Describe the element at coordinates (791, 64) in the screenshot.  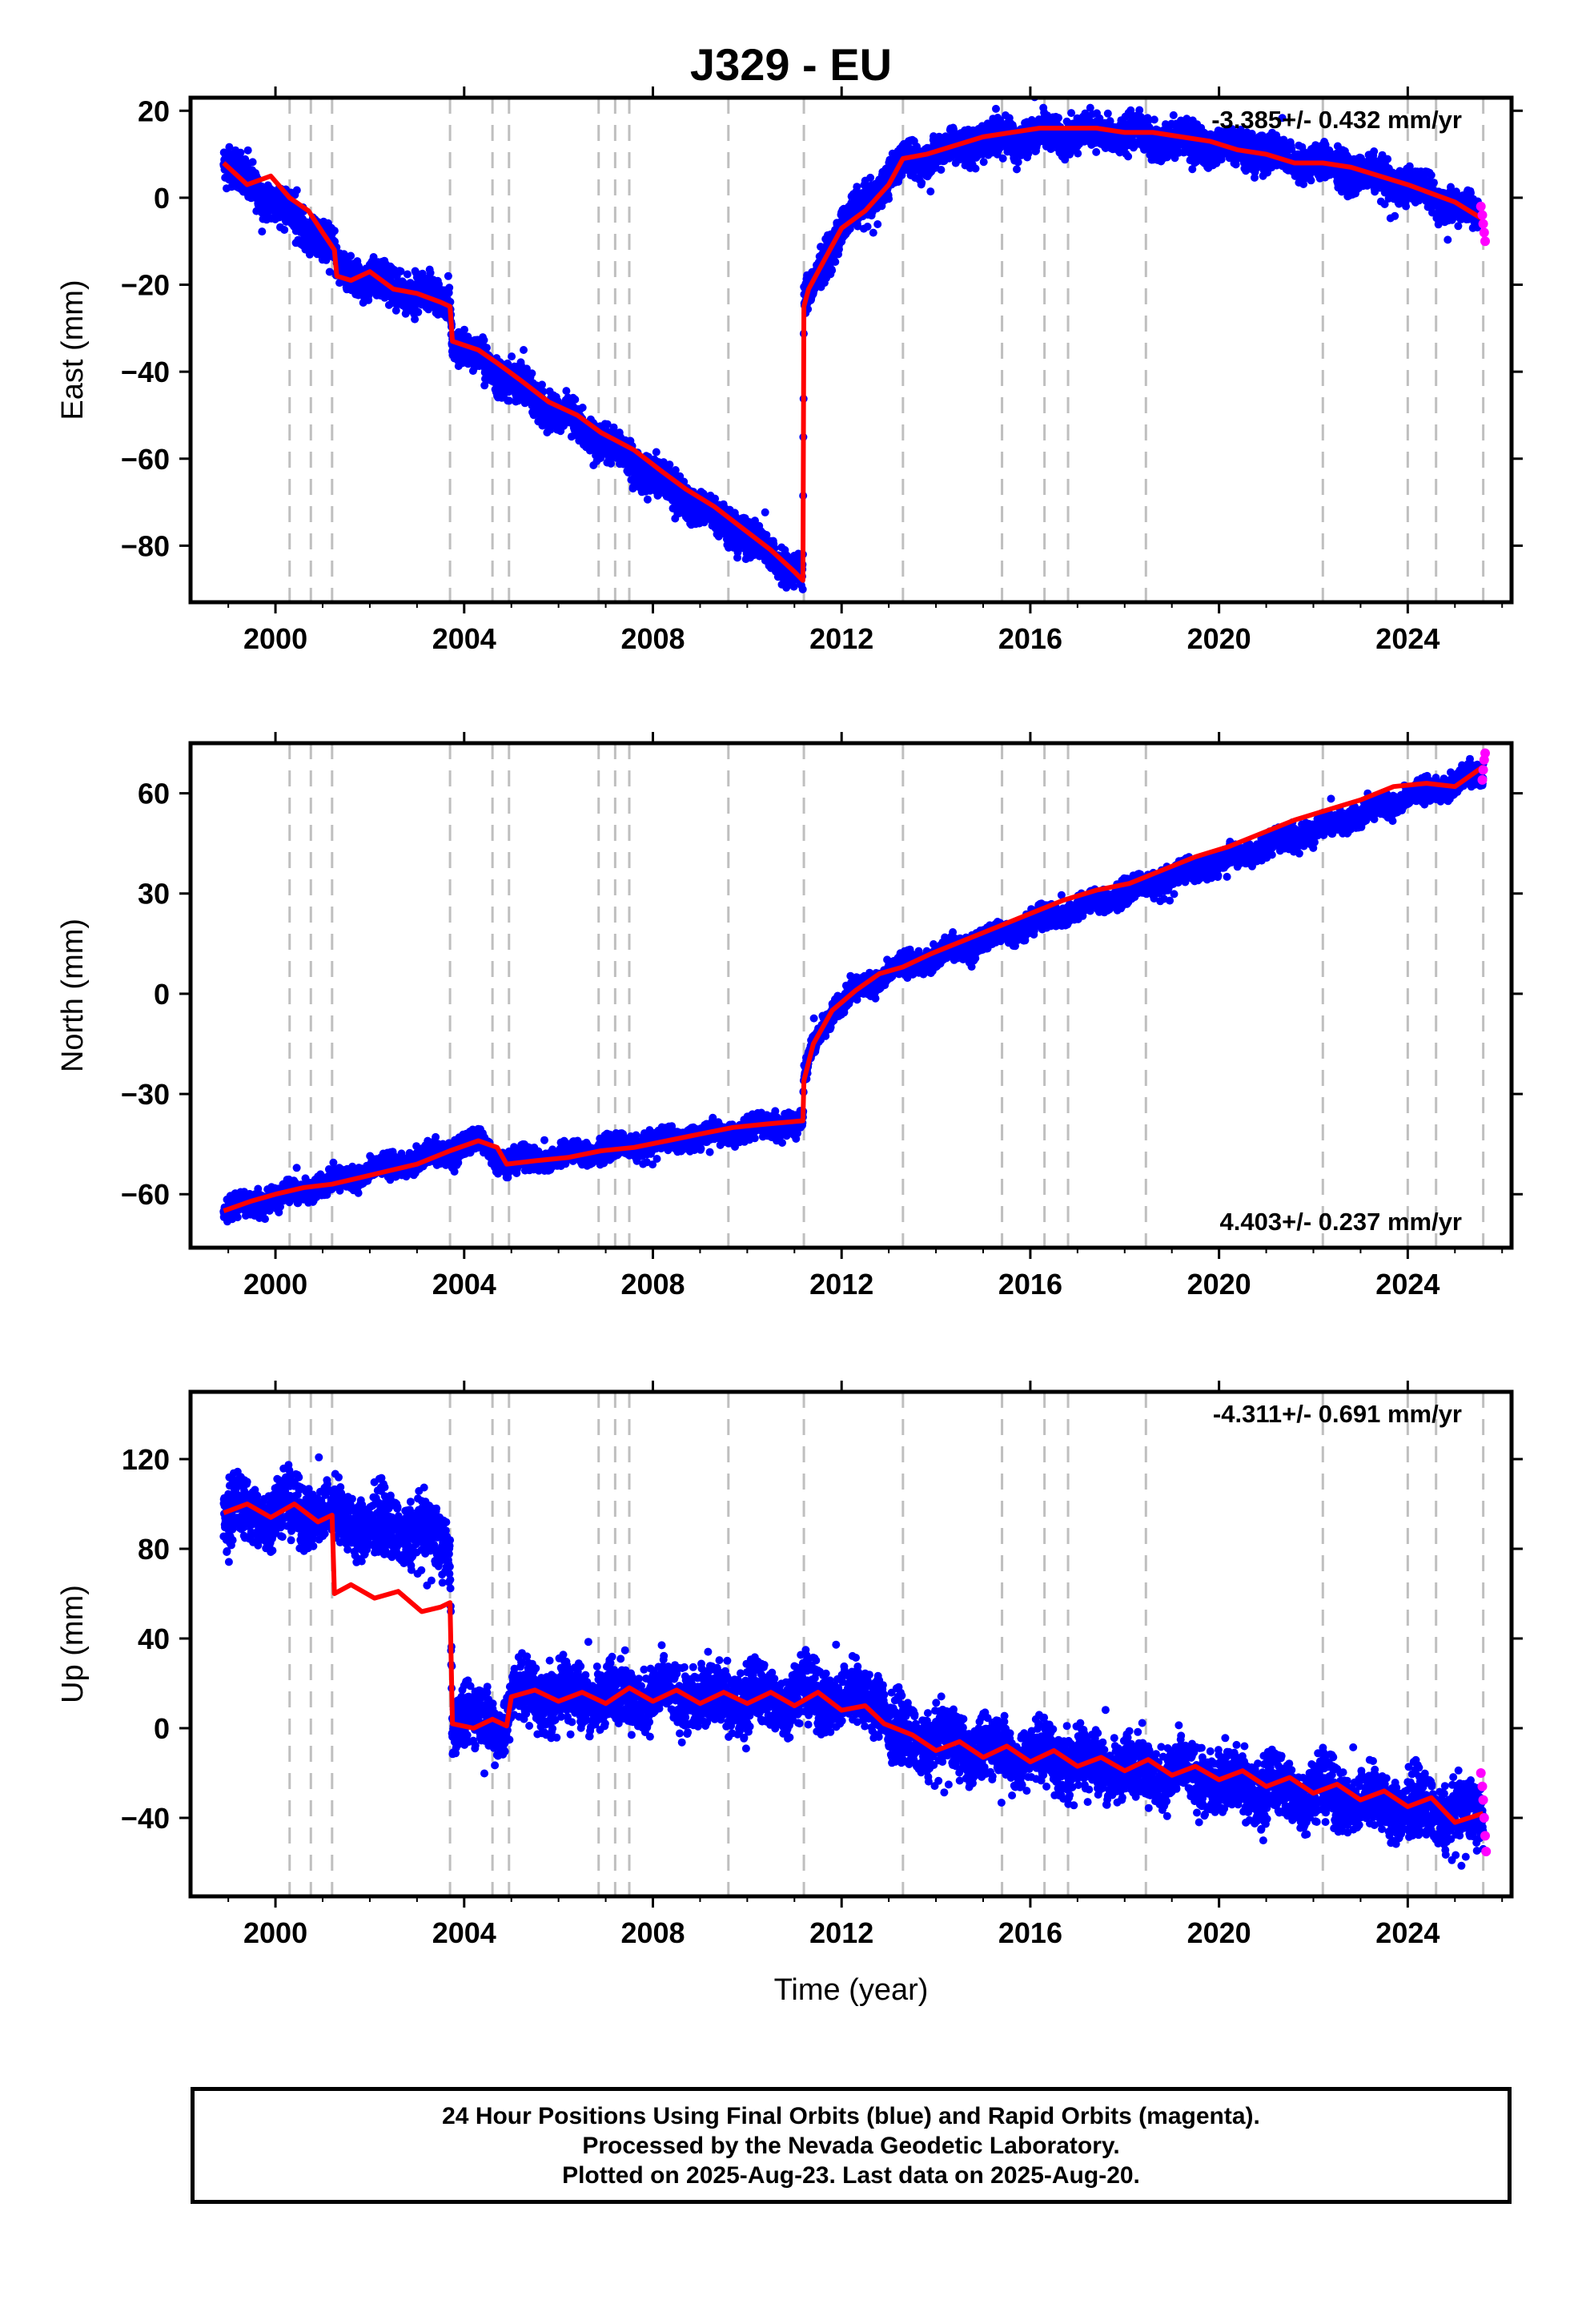
I see `figure-title: J329 - EU` at that location.